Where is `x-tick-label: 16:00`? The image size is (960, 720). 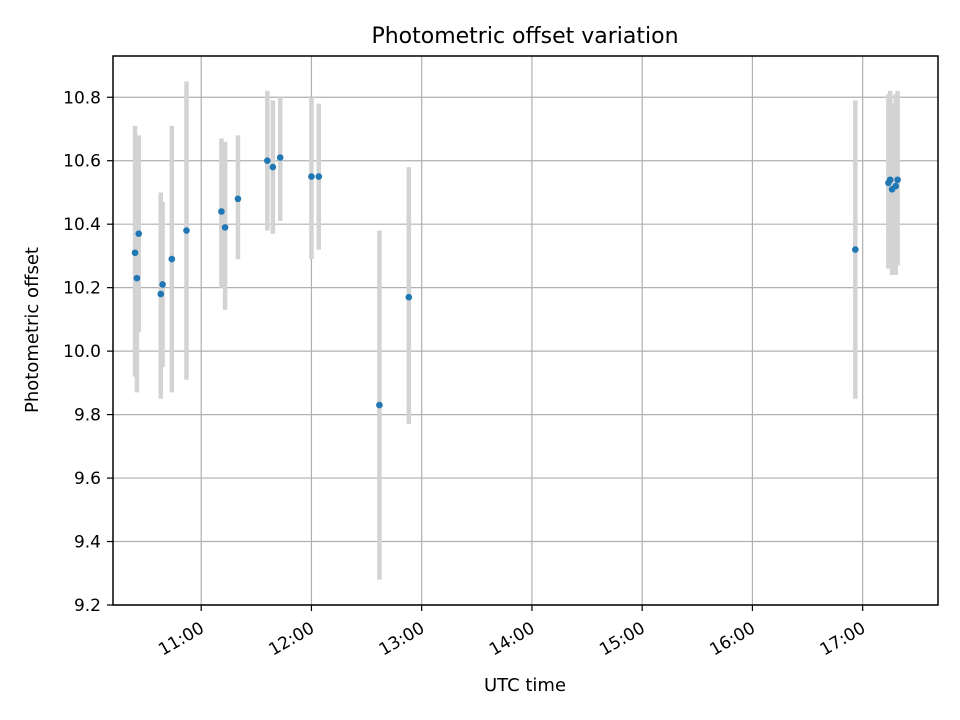 x-tick-label: 16:00 is located at coordinates (732, 639).